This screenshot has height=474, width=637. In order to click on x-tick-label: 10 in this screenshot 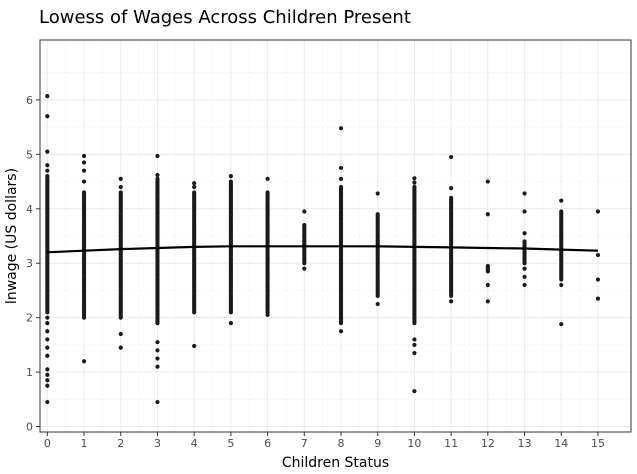, I will do `click(414, 443)`.